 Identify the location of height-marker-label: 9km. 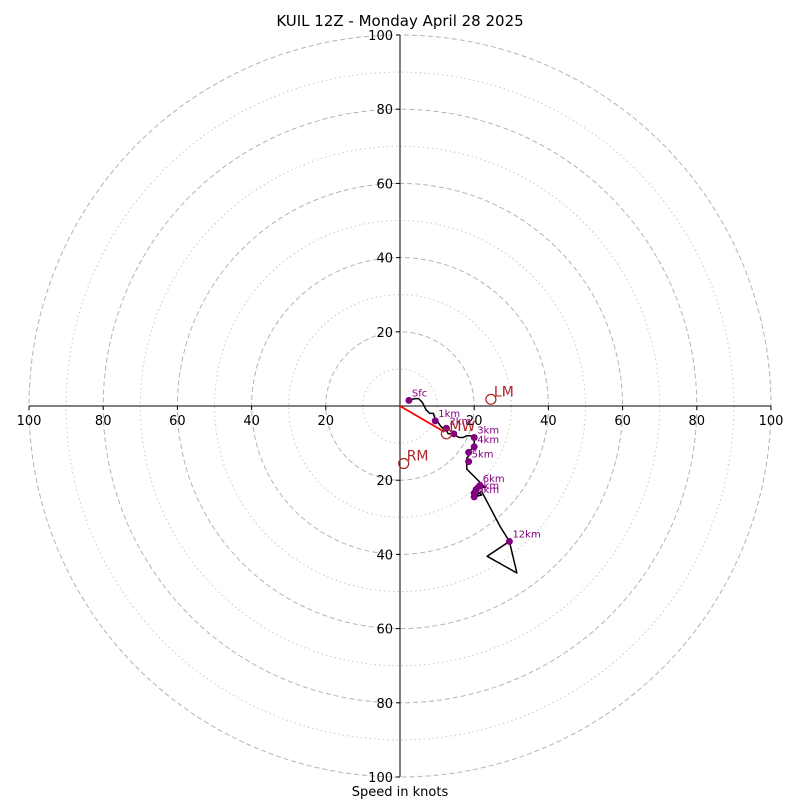
(488, 490).